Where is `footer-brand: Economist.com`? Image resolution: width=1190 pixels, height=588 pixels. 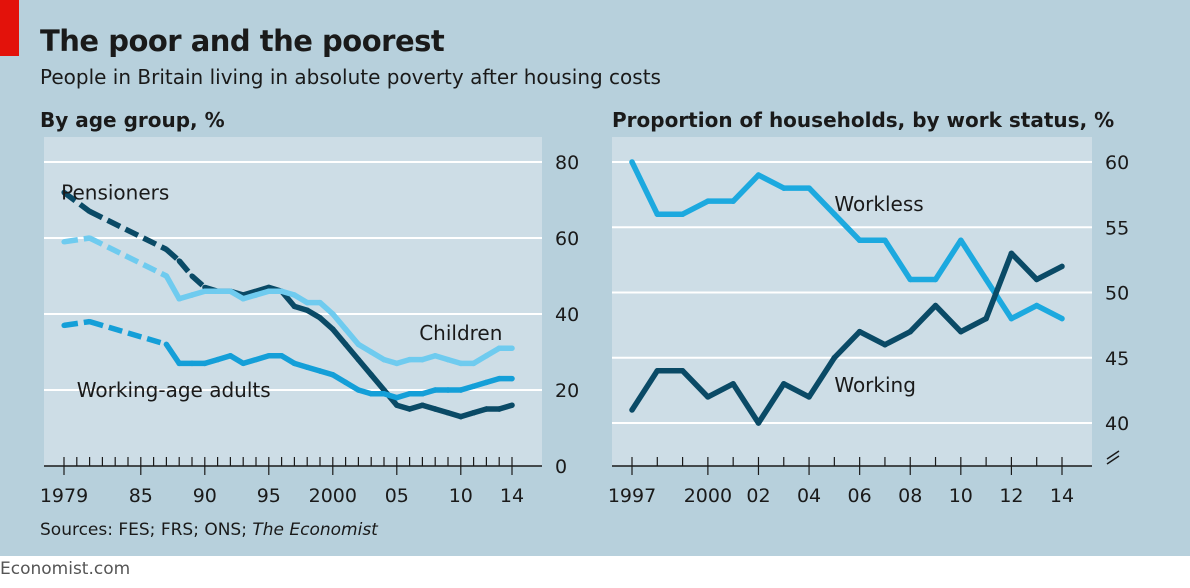
footer-brand: Economist.com is located at coordinates (65, 569).